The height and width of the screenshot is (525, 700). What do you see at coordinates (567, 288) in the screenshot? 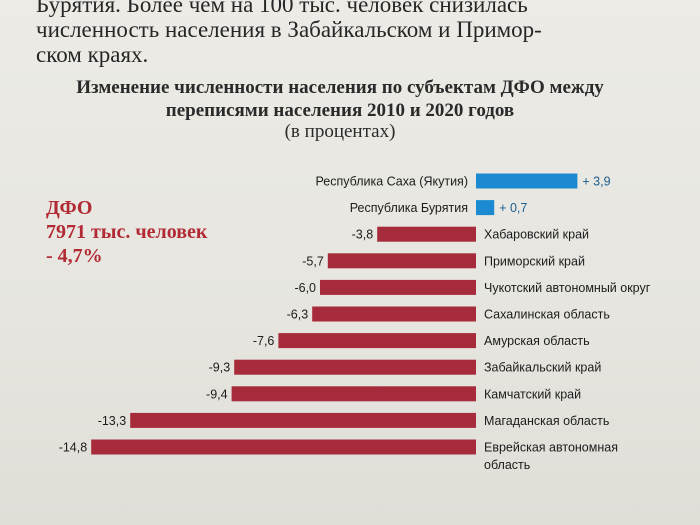
I see `category-label-5: Чукотский автономный округ` at bounding box center [567, 288].